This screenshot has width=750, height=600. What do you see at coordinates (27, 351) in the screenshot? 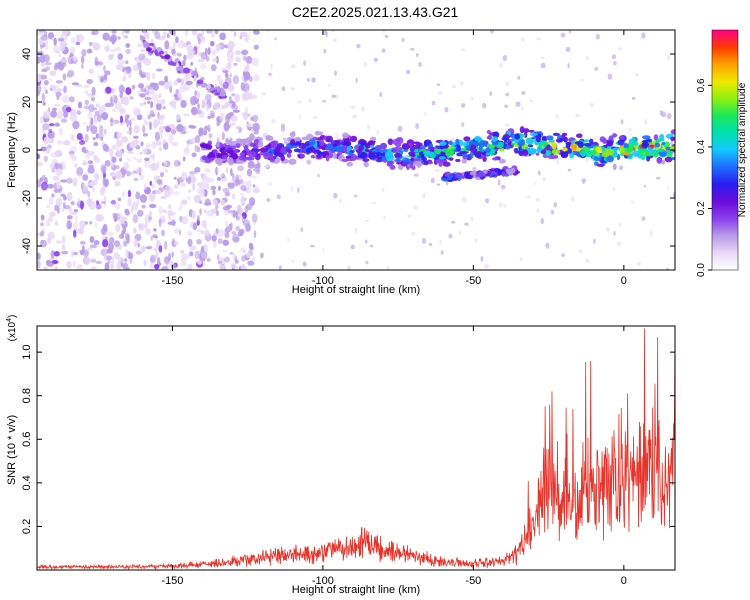
I see `y-tick-label: 1.0` at bounding box center [27, 351].